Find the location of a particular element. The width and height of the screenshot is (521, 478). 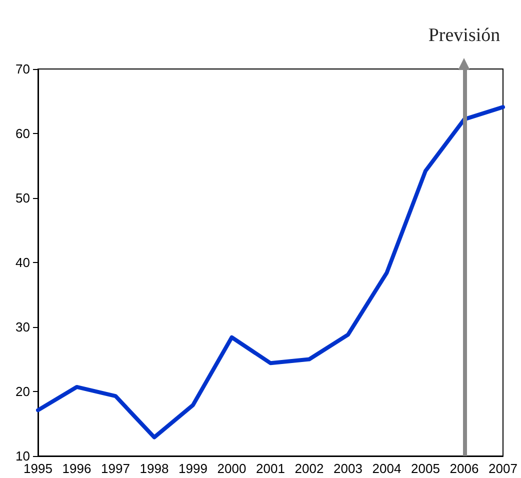

x-tick-label: 2004 is located at coordinates (387, 468).